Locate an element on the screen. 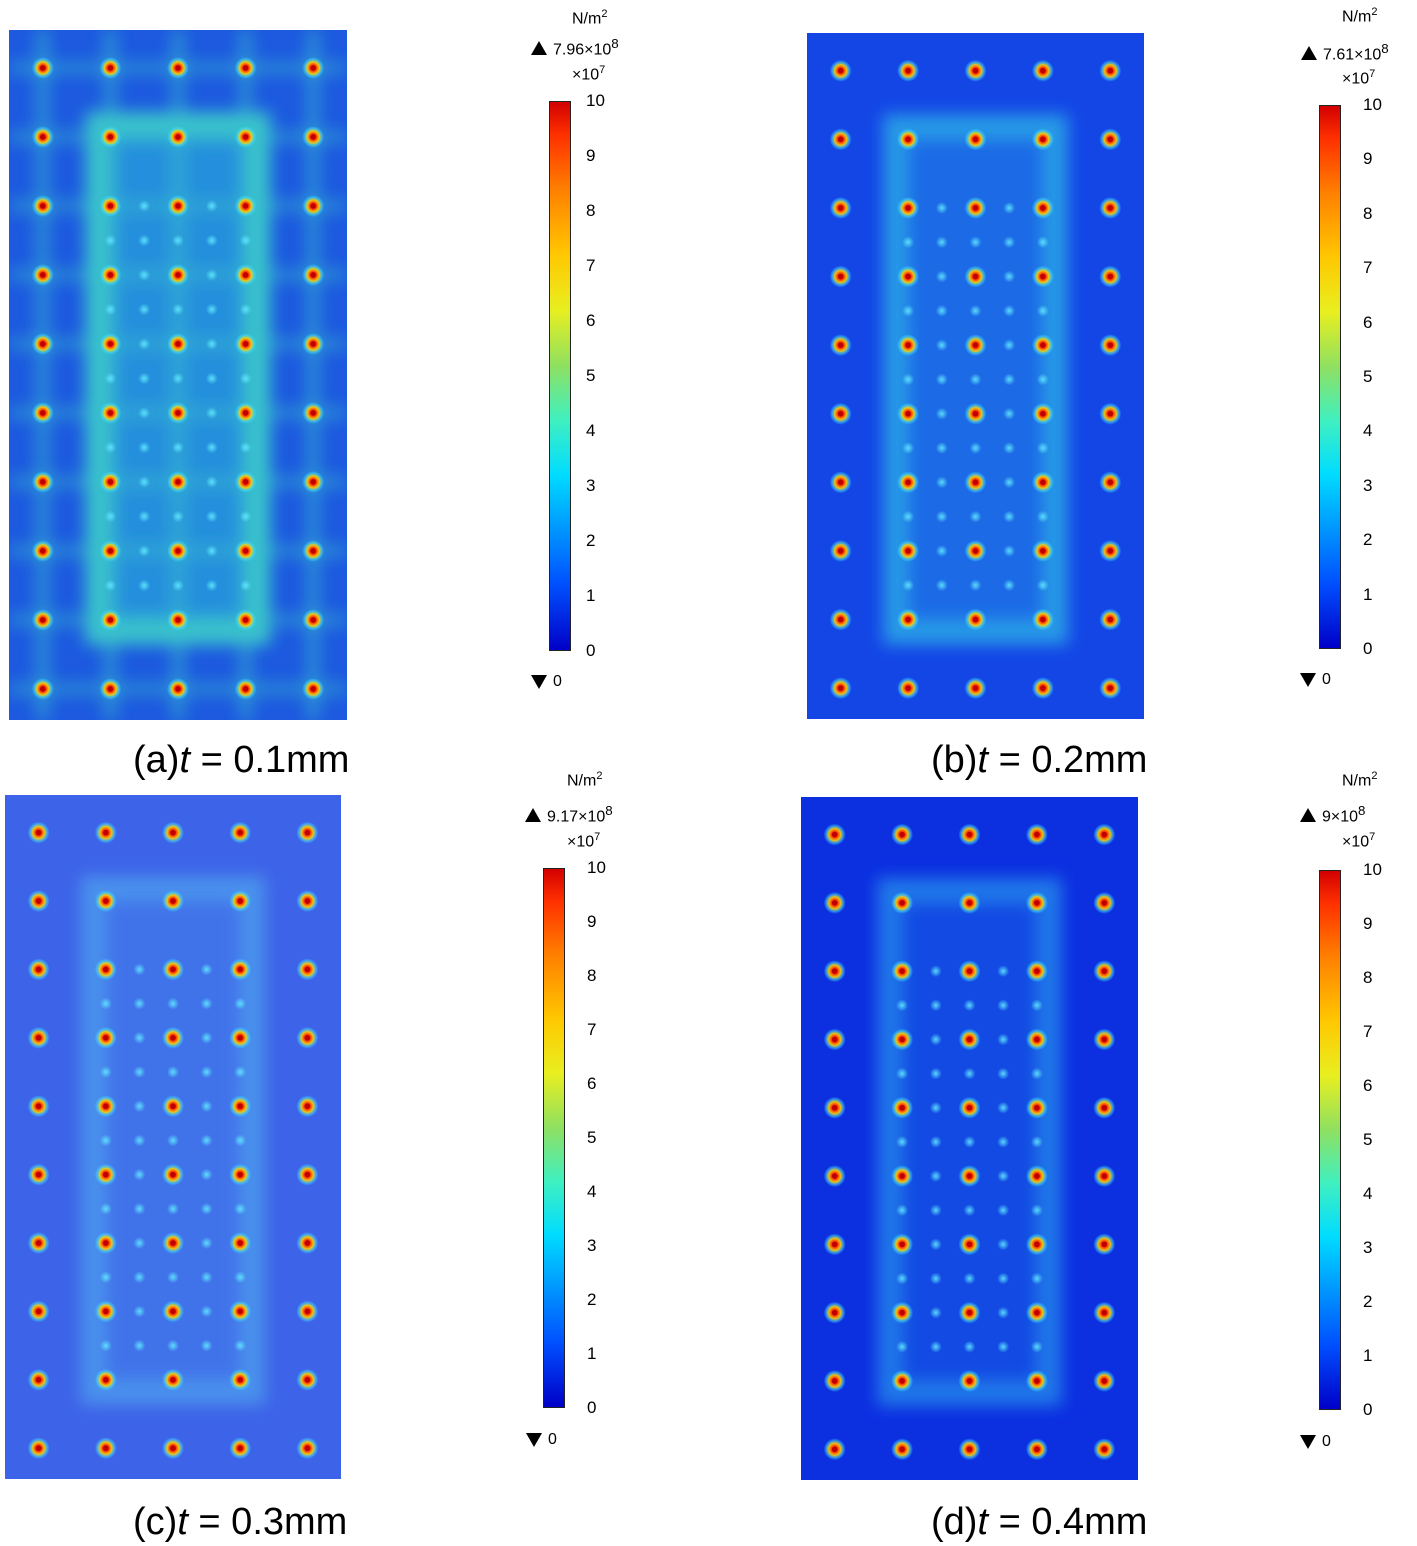  max-triangle-icon is located at coordinates (533, 814).